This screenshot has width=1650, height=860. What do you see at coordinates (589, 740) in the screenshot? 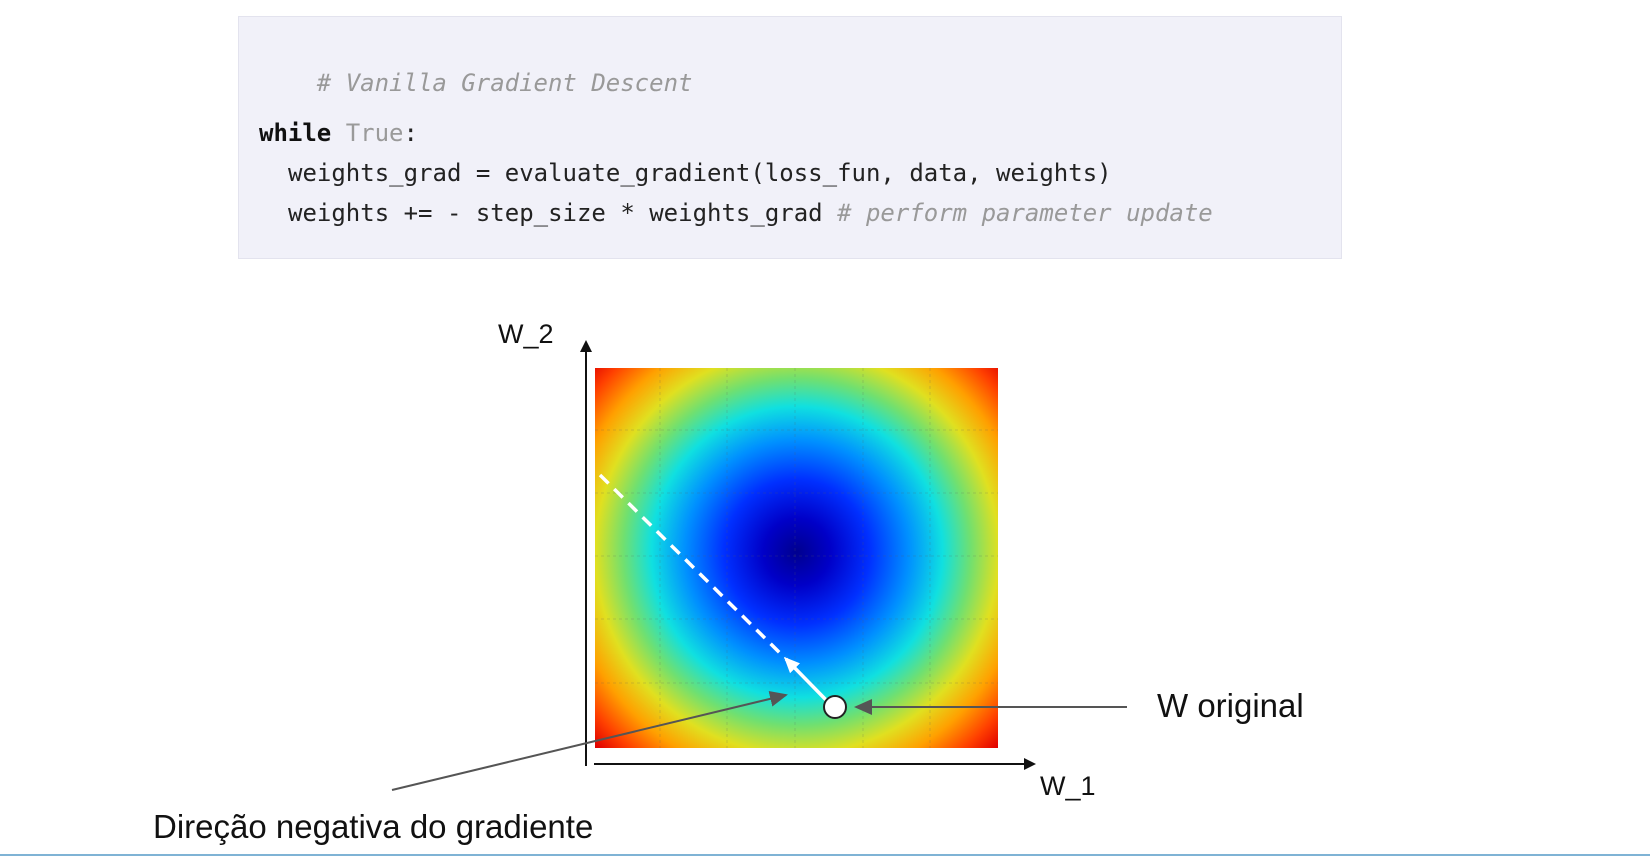
I see `gradient-direction-pointer-arrow` at bounding box center [589, 740].